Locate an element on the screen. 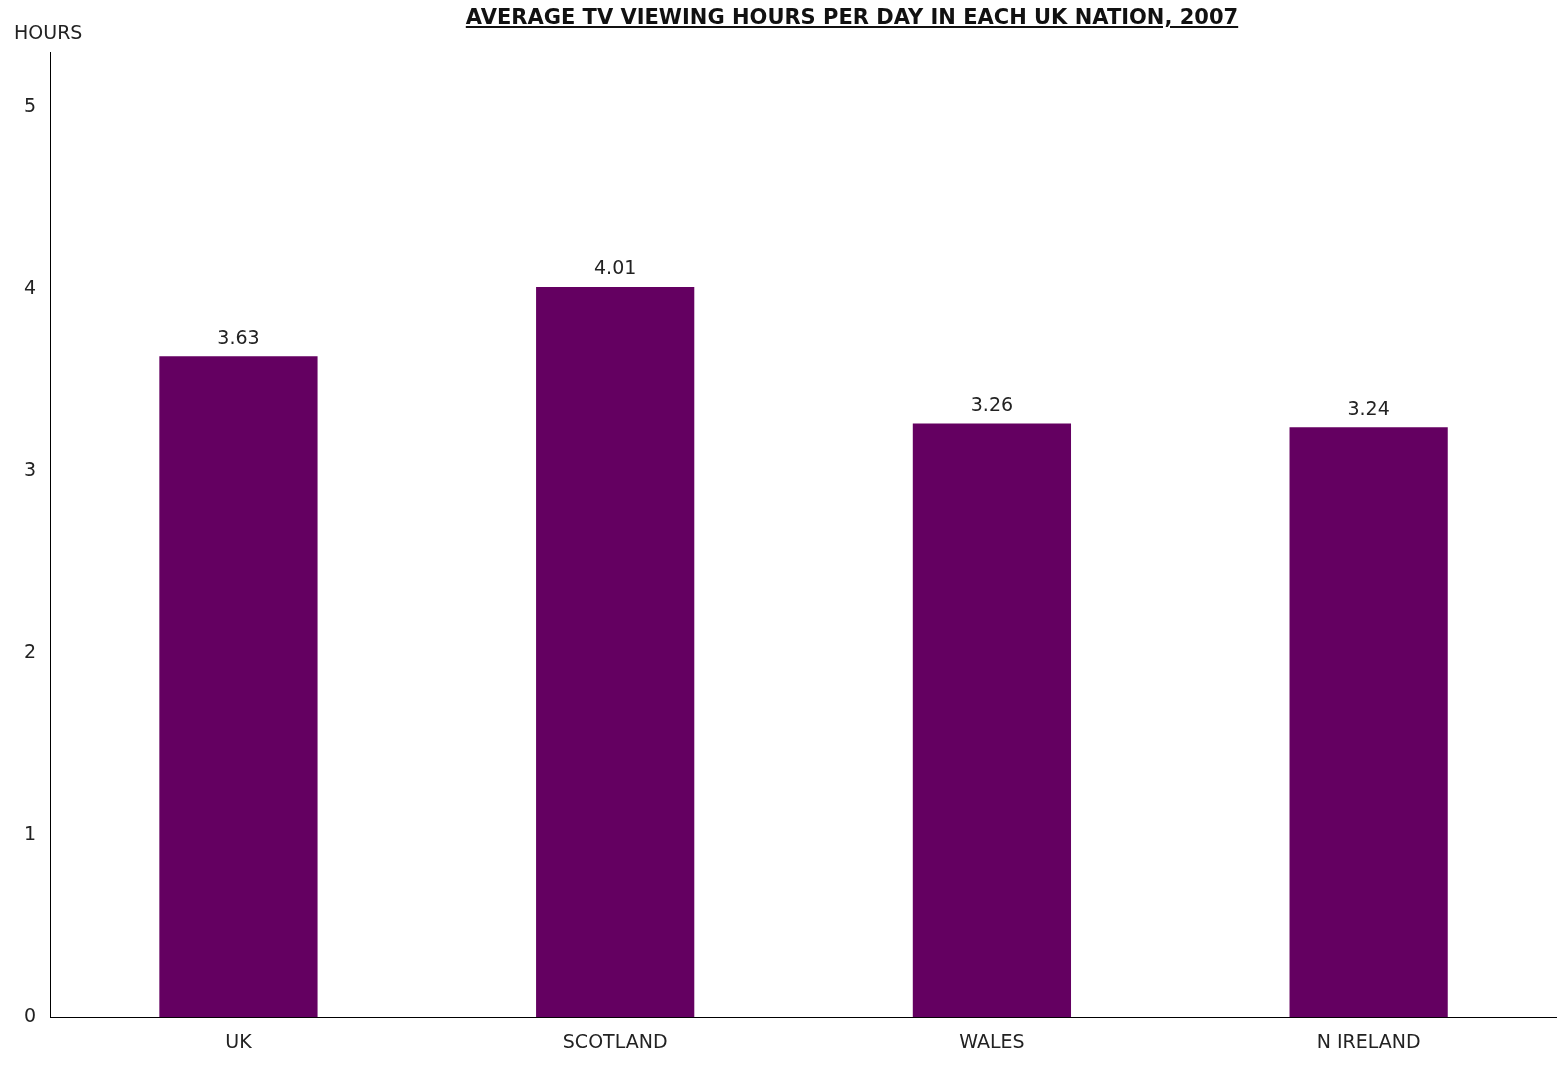 This screenshot has width=1557, height=1068. x-tick-label: SCOTLAND is located at coordinates (615, 1040).